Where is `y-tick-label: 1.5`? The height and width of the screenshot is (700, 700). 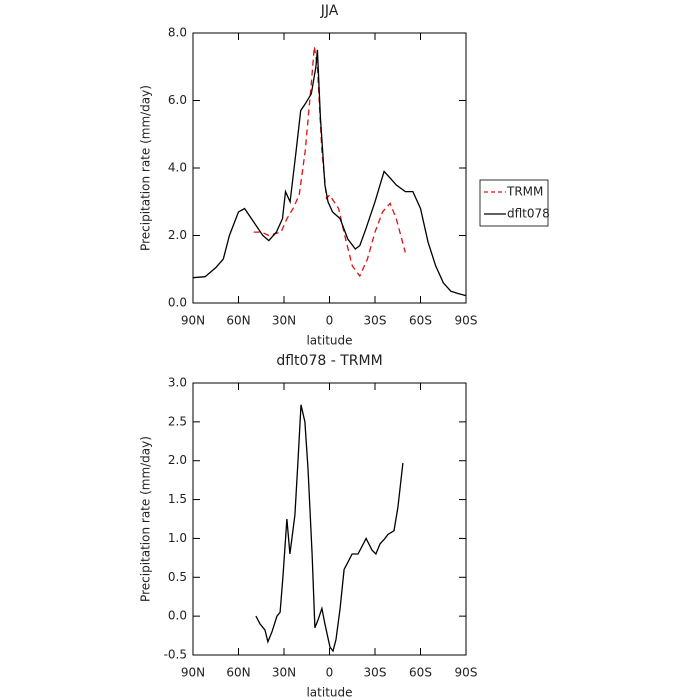 y-tick-label: 1.5 is located at coordinates (177, 499).